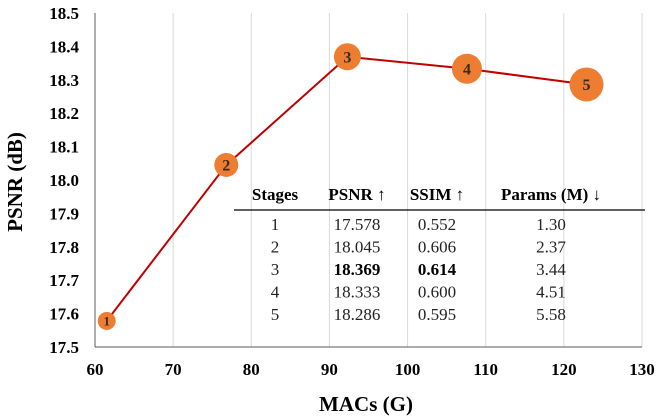 The height and width of the screenshot is (420, 659). Describe the element at coordinates (564, 369) in the screenshot. I see `x-tick-label: 120` at that location.